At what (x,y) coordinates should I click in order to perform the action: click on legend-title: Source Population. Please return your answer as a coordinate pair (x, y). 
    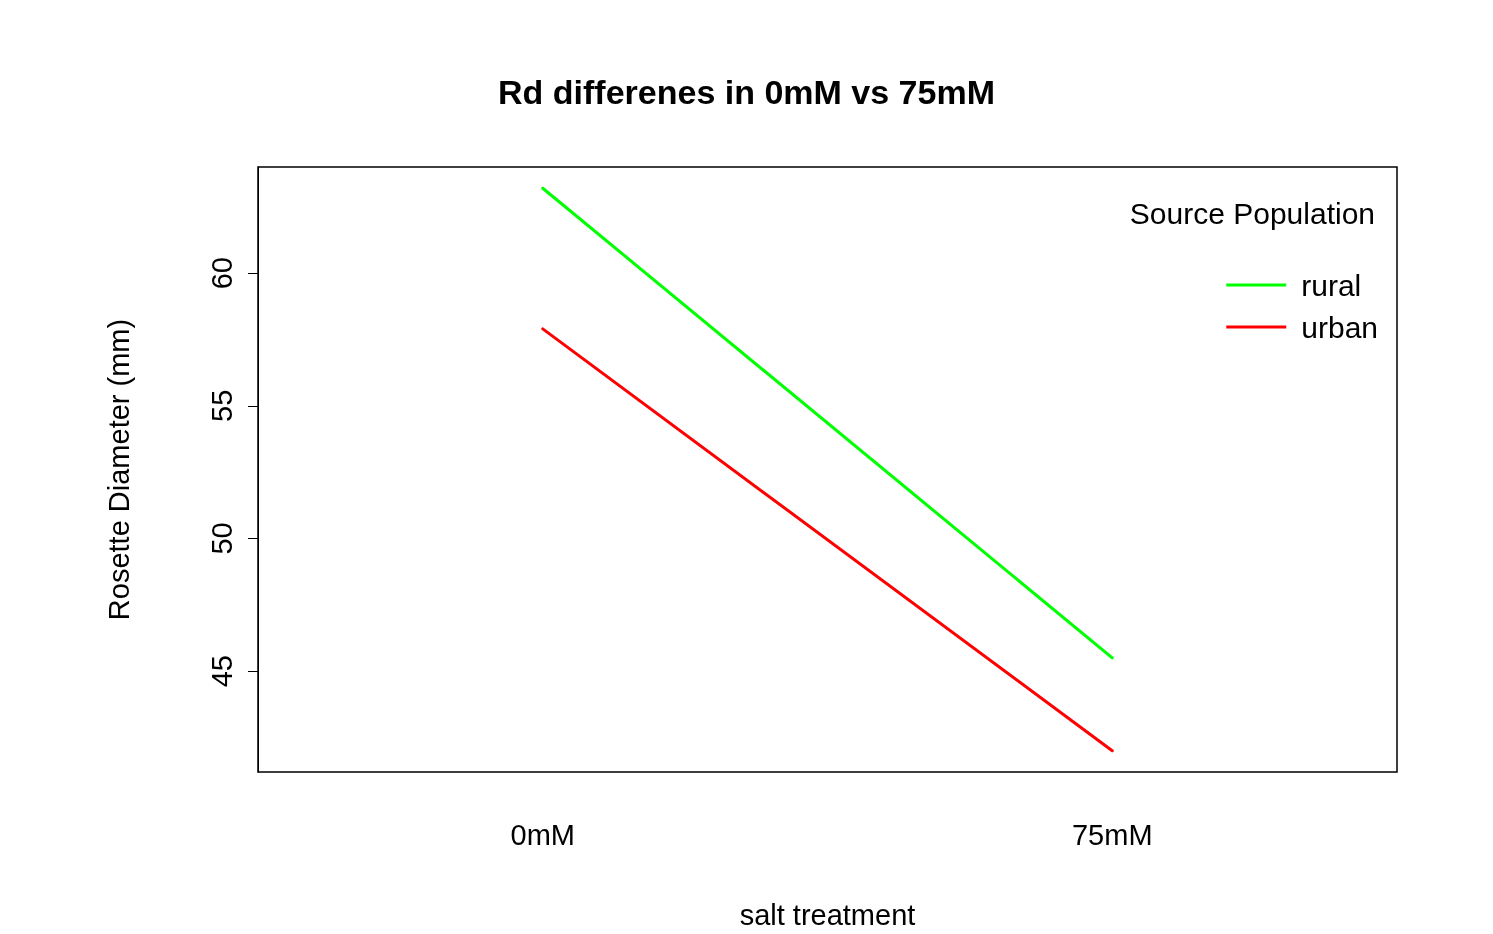
    Looking at the image, I should click on (1252, 213).